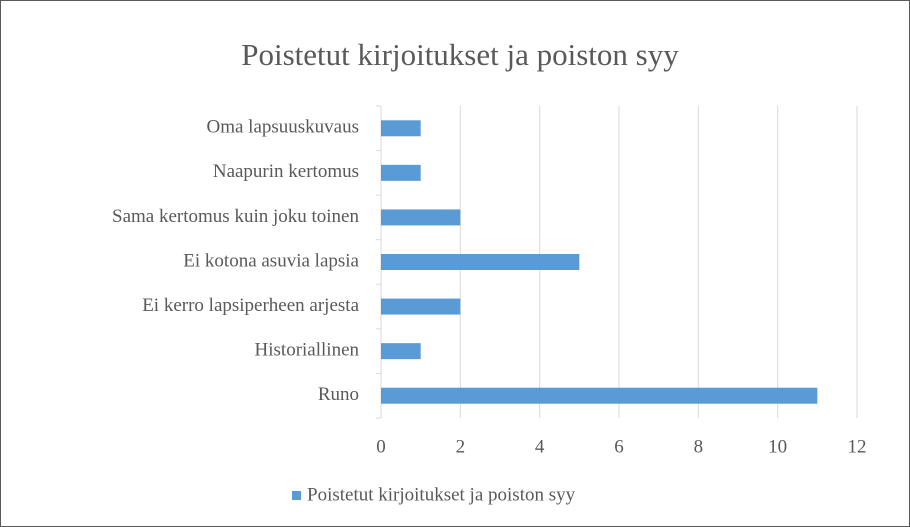 The width and height of the screenshot is (910, 527). Describe the element at coordinates (381, 446) in the screenshot. I see `x-tick-label: 0` at that location.